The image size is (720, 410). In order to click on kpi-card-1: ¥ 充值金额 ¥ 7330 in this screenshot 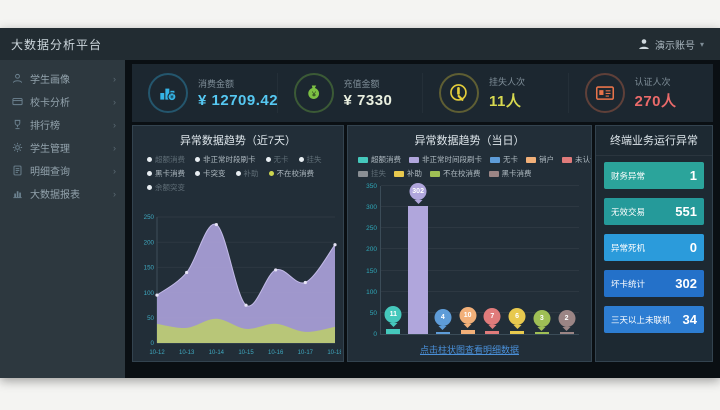, I will do `click(349, 93)`.